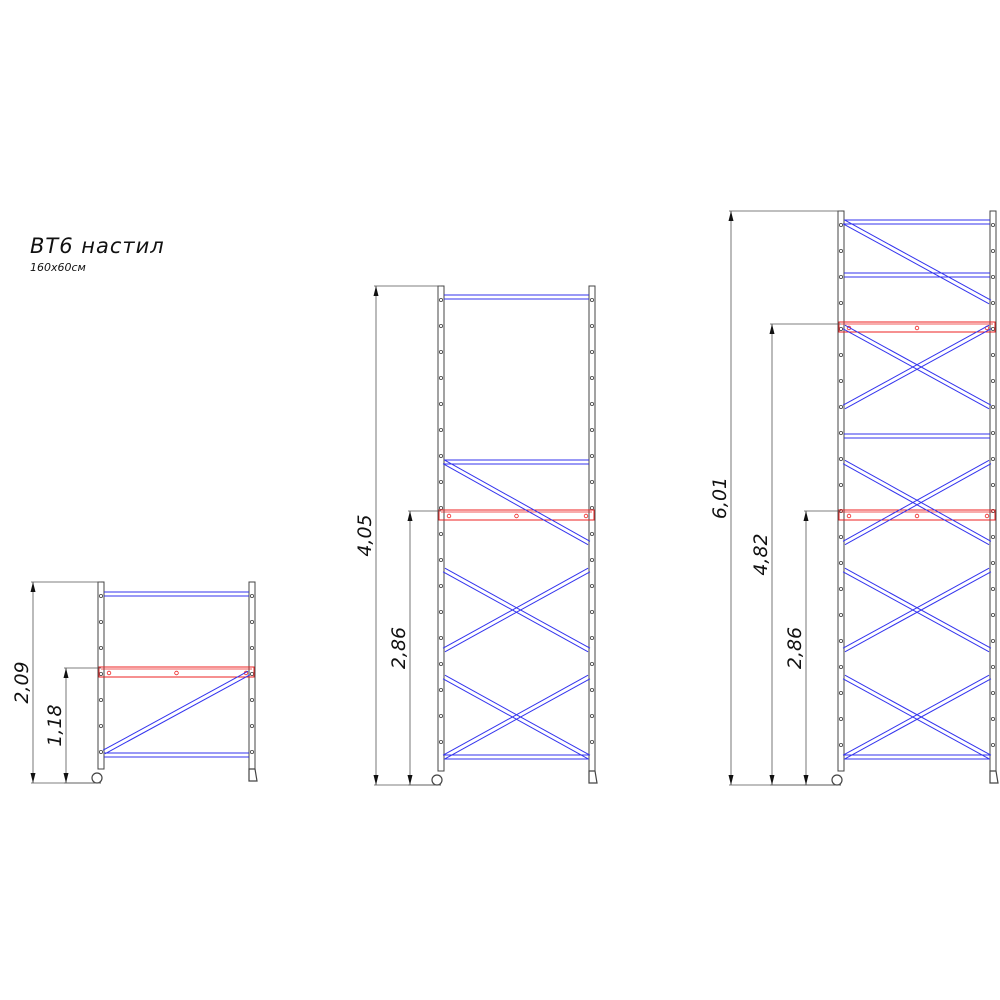 The height and width of the screenshot is (1000, 1000). I want to click on dimension-label: 4,82, so click(761, 554).